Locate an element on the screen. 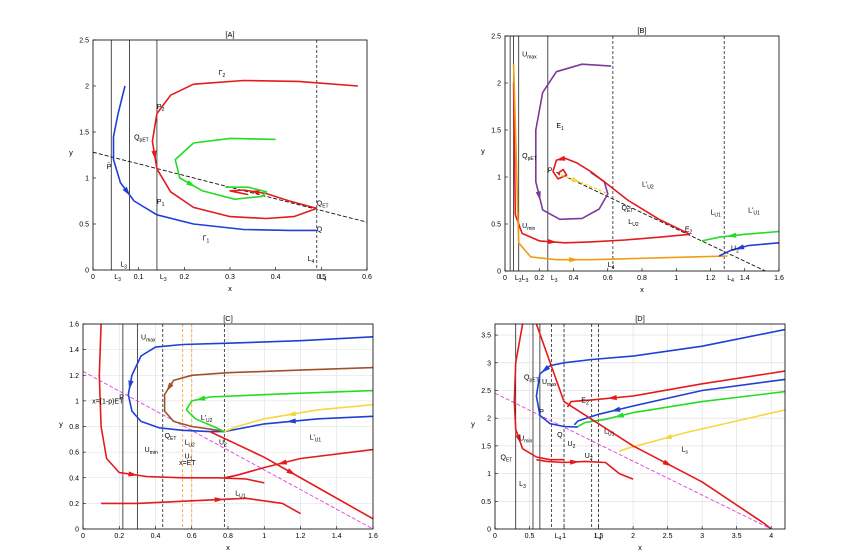  y-tick-label: 1.6 is located at coordinates (74, 325).